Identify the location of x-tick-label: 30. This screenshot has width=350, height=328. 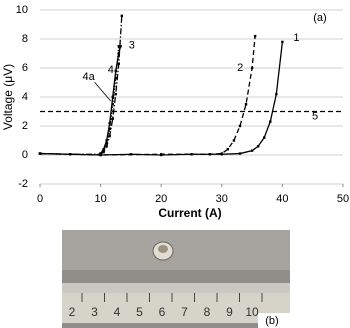
(222, 199).